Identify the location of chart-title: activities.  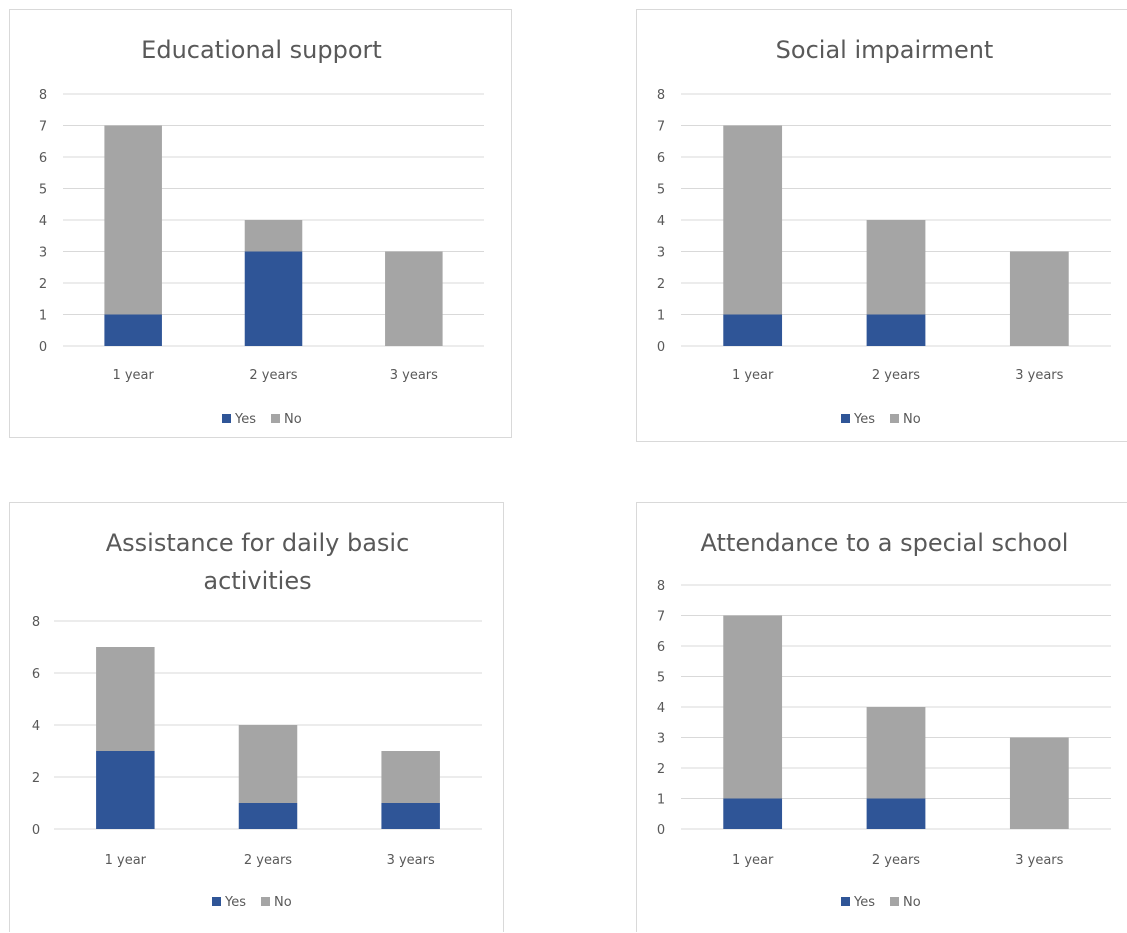
(257, 581).